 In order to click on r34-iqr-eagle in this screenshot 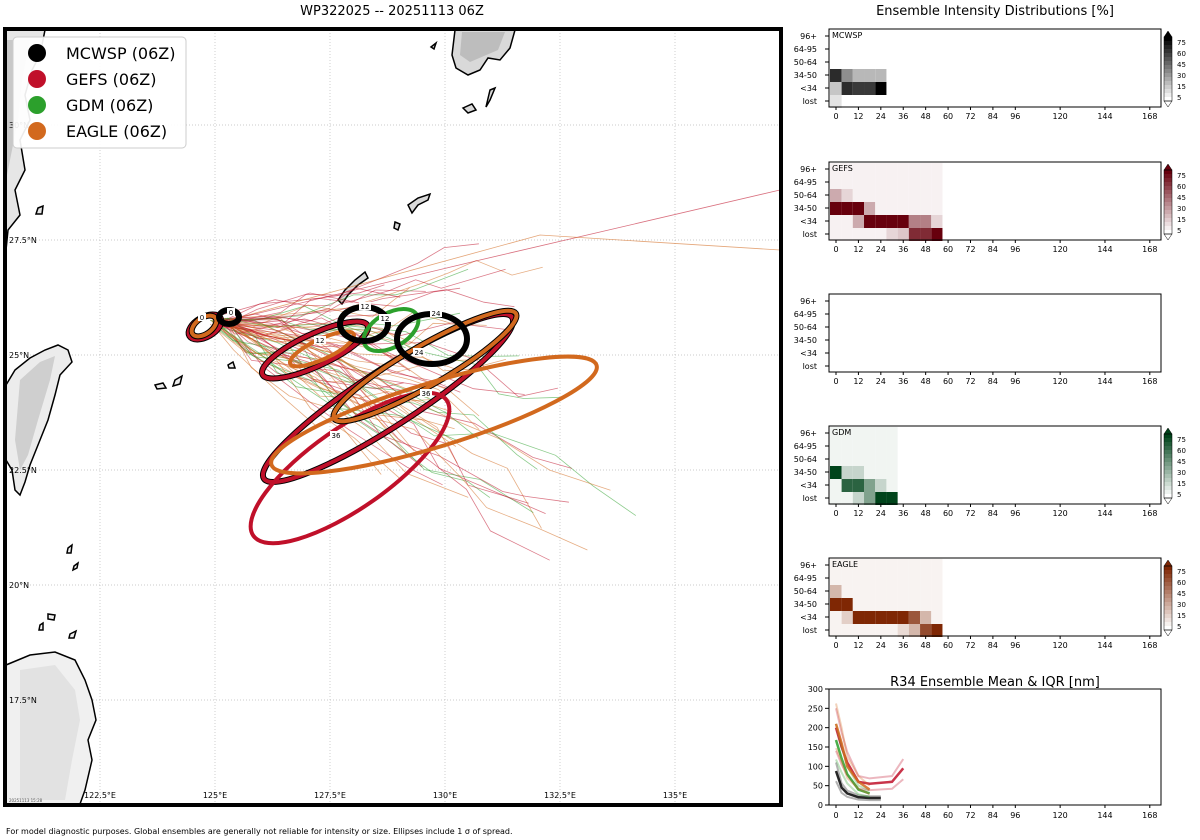, I will do `click(853, 771)`.